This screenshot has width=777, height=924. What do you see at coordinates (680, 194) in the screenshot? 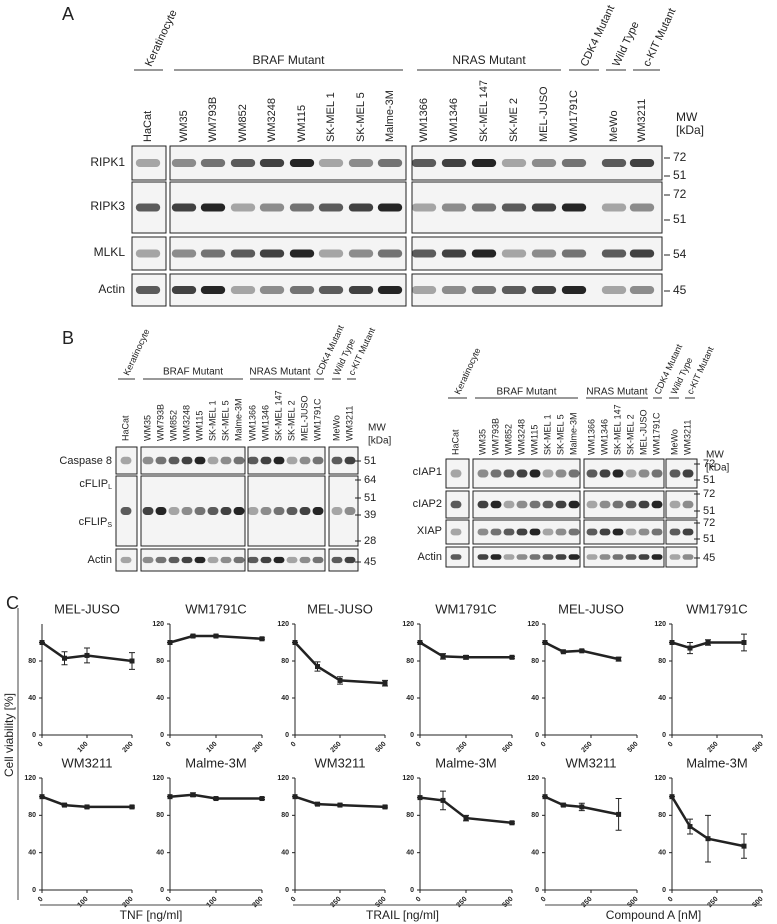
I see `mw-label: 72` at bounding box center [680, 194].